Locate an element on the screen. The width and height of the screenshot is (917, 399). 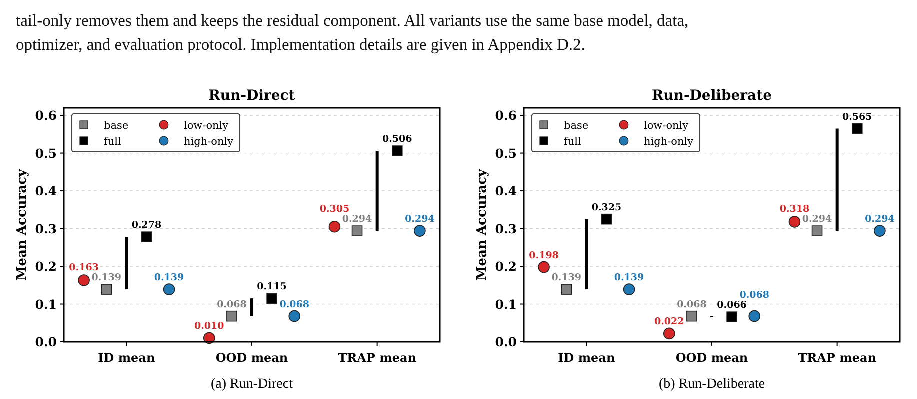
text: (b) Run-Deliberate is located at coordinates (712, 384).